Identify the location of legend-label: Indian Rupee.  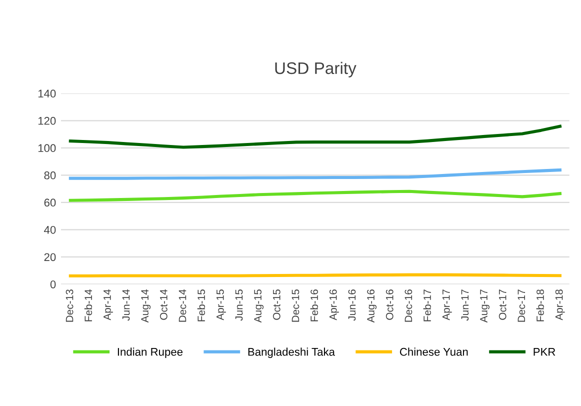
(150, 353).